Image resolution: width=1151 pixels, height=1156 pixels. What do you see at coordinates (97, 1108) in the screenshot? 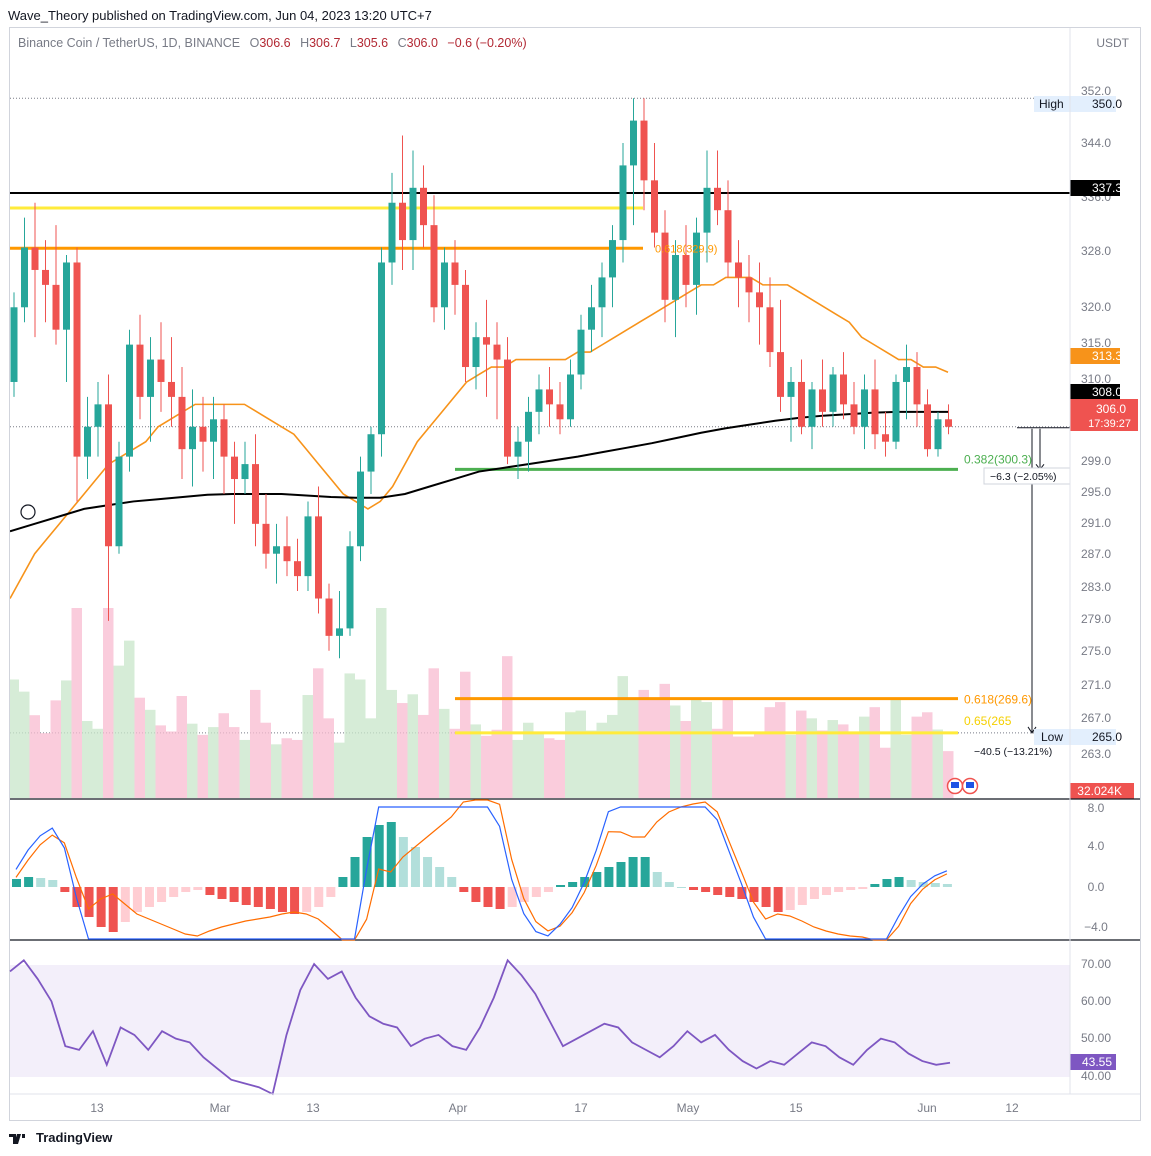
I see `time-tick-label: 13` at bounding box center [97, 1108].